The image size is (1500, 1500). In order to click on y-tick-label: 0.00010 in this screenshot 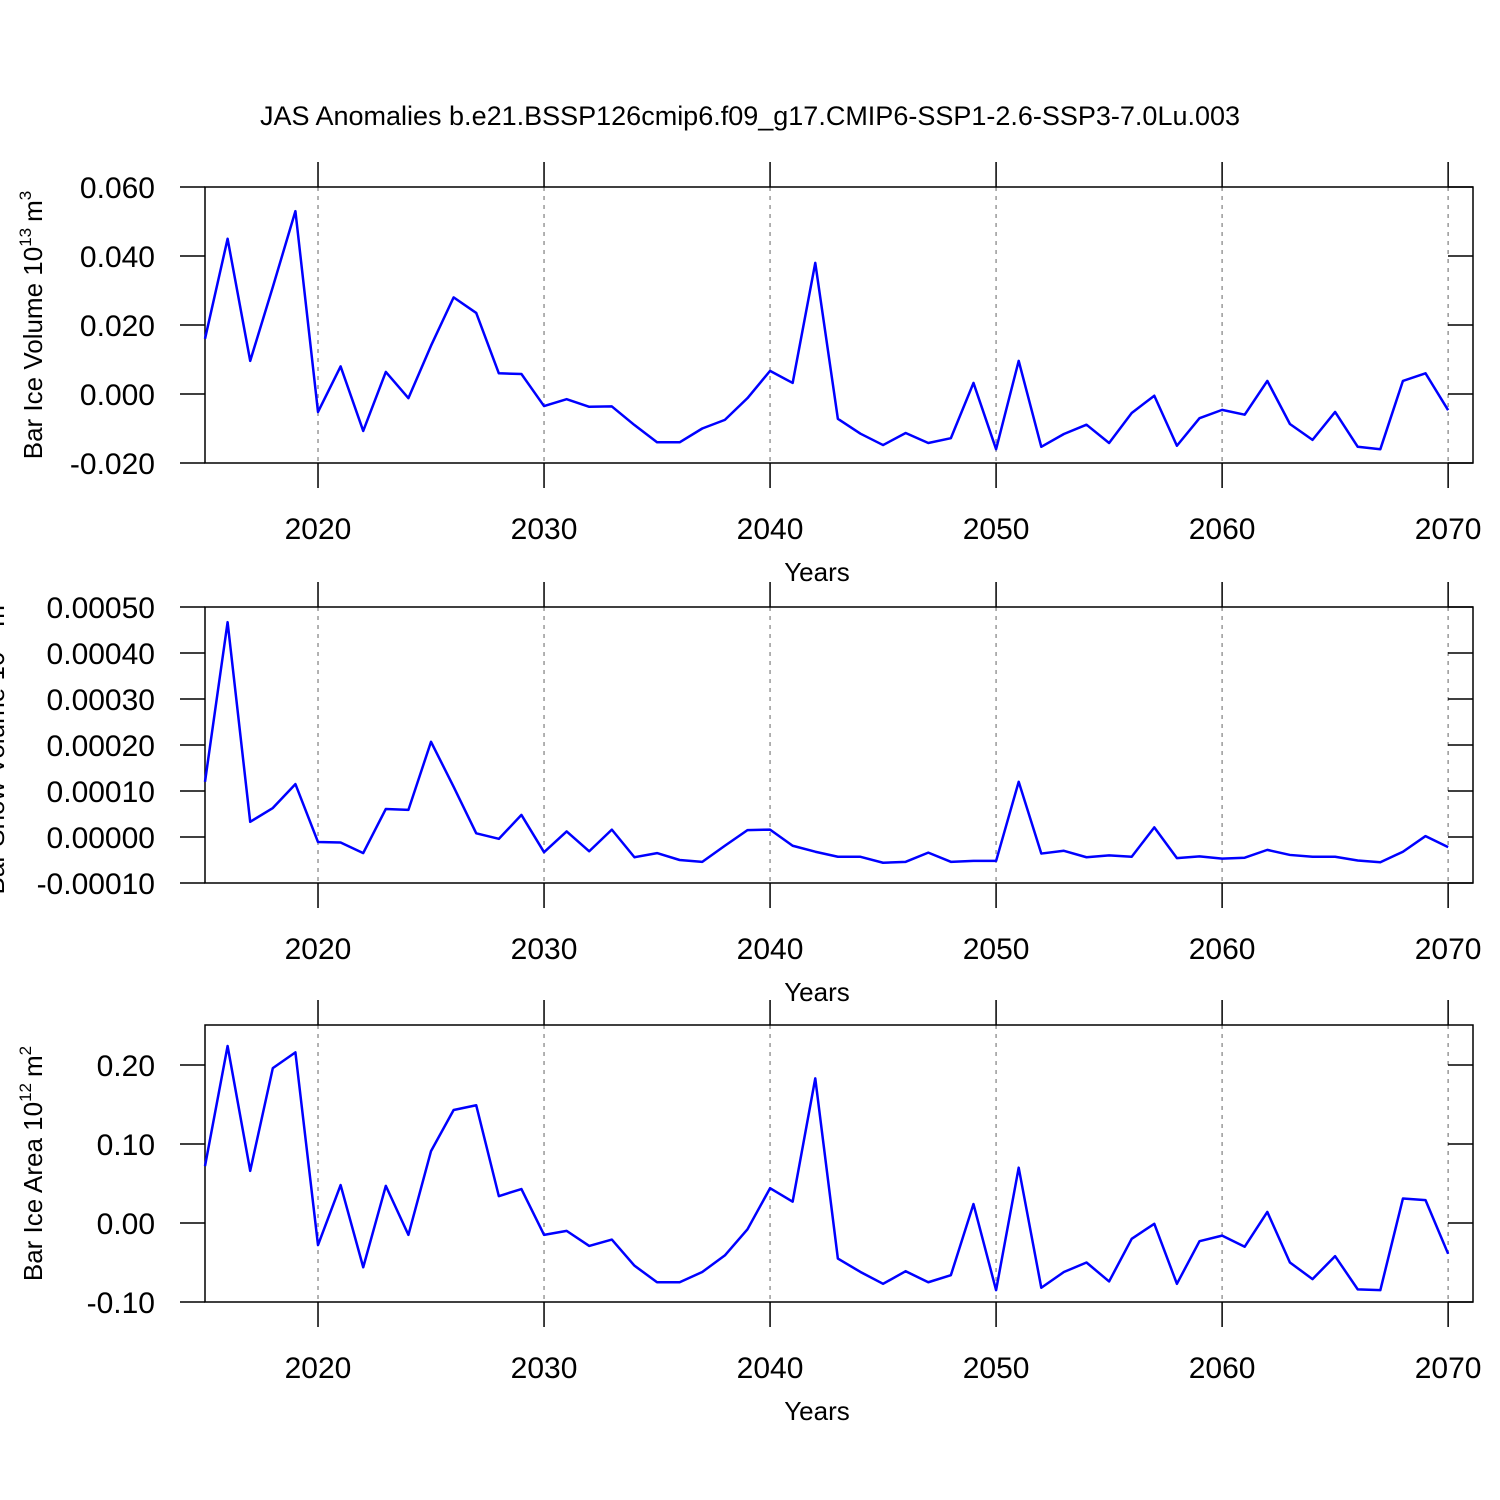, I will do `click(101, 792)`.